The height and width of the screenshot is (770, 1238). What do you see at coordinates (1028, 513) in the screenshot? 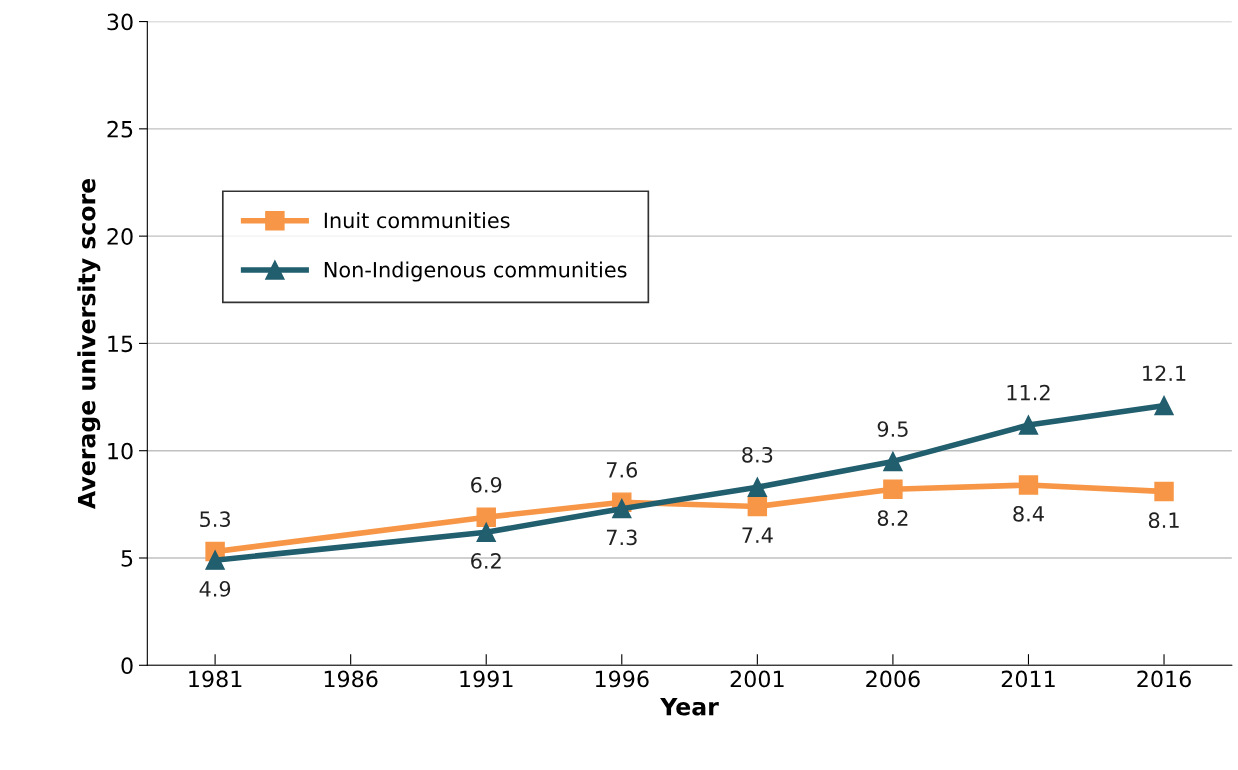
I see `data-label: 8.4` at bounding box center [1028, 513].